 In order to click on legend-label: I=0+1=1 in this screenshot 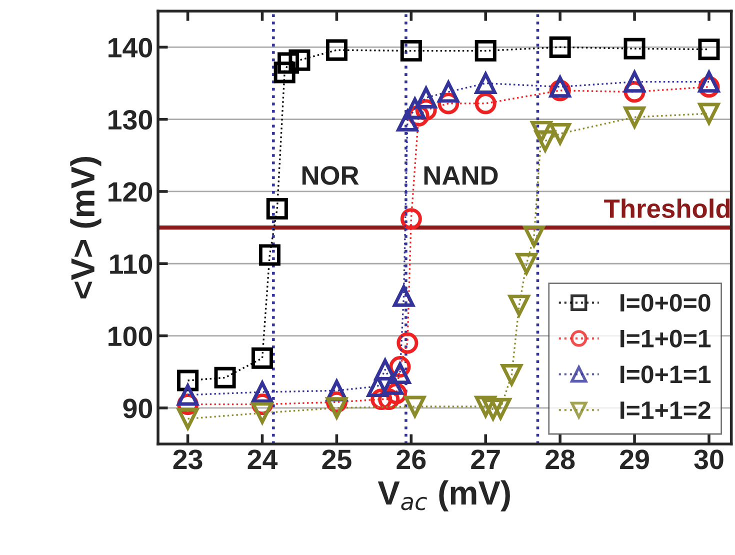, I will do `click(665, 375)`.